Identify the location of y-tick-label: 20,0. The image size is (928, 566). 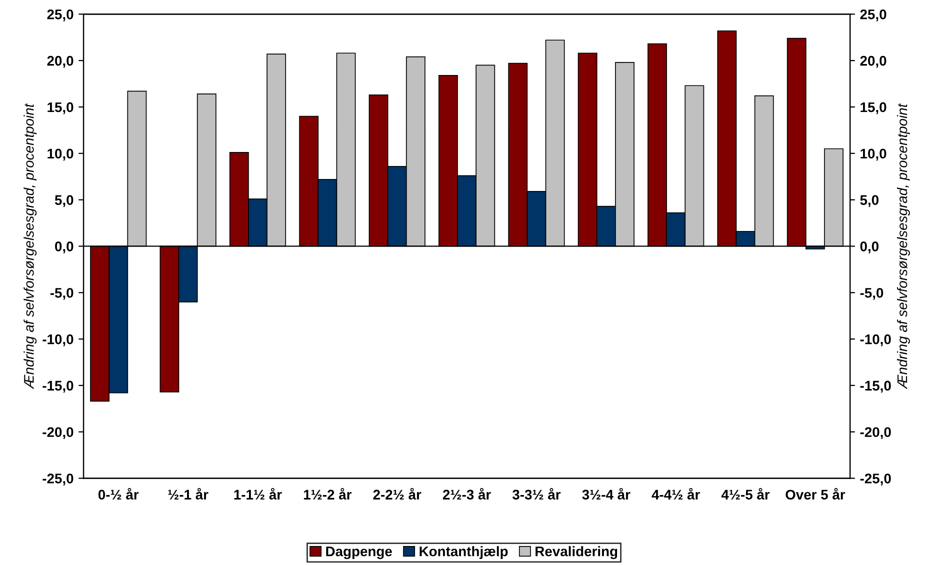
(60, 62).